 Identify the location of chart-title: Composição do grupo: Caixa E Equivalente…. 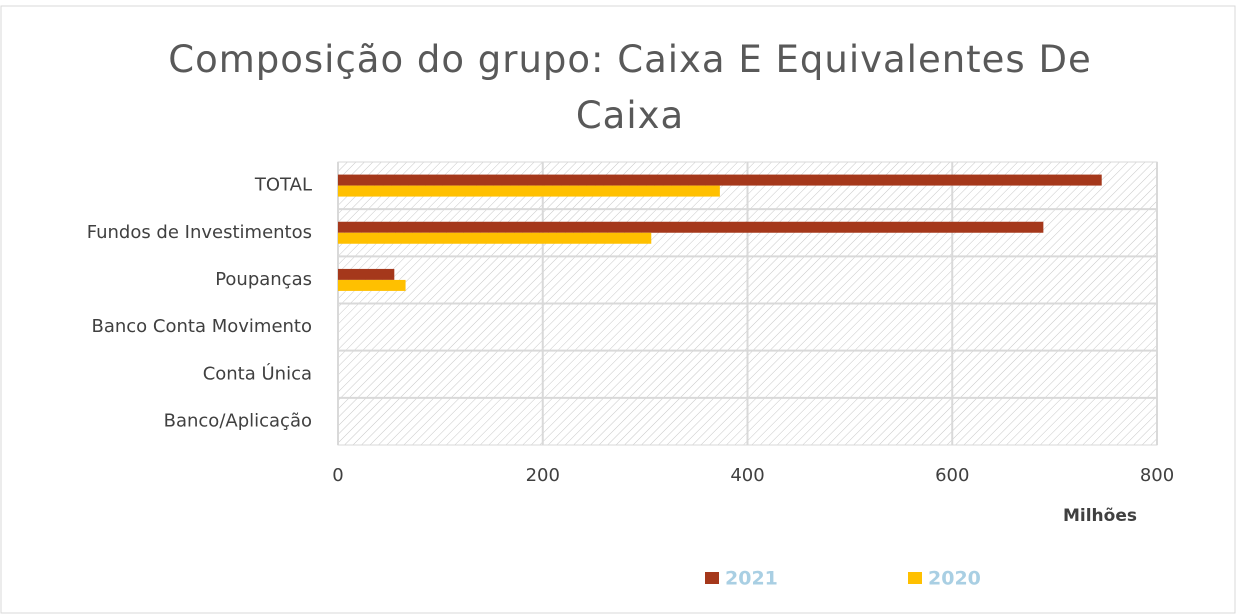
(630, 87).